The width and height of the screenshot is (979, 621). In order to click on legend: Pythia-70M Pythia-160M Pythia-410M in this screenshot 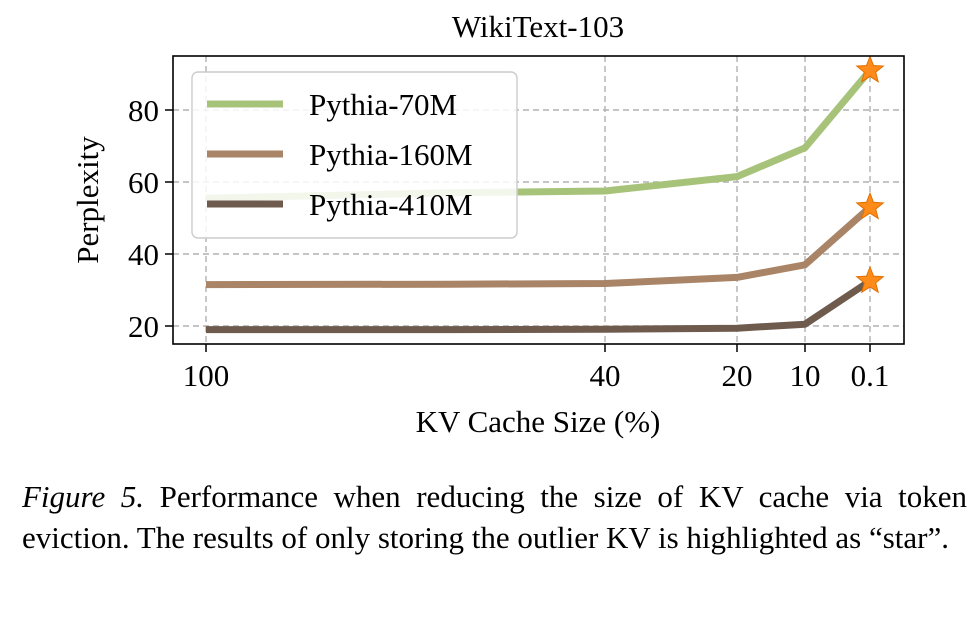, I will do `click(354, 155)`.